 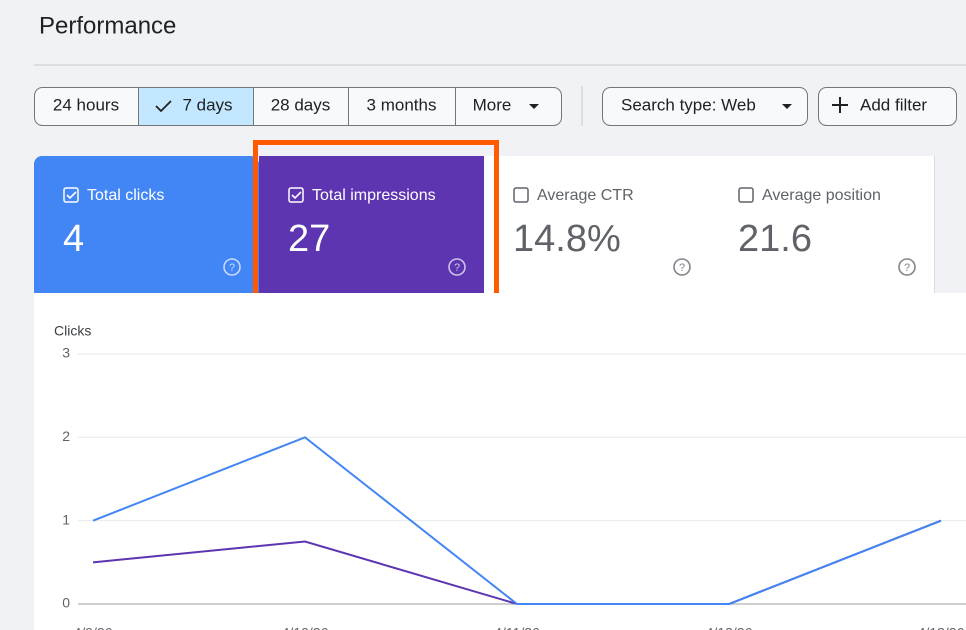 What do you see at coordinates (402, 104) in the screenshot?
I see `date-range-option: 3 months` at bounding box center [402, 104].